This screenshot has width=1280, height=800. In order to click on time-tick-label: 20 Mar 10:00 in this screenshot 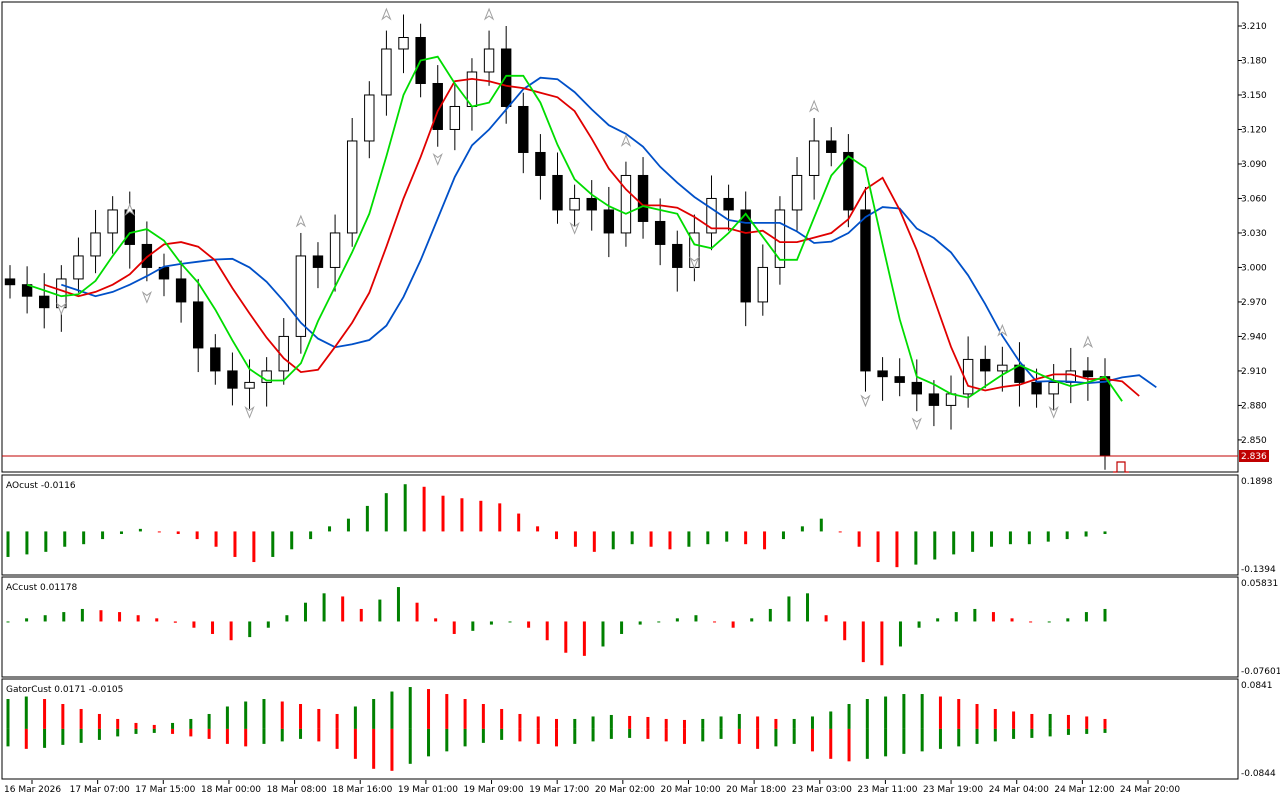, I will do `click(690, 790)`.